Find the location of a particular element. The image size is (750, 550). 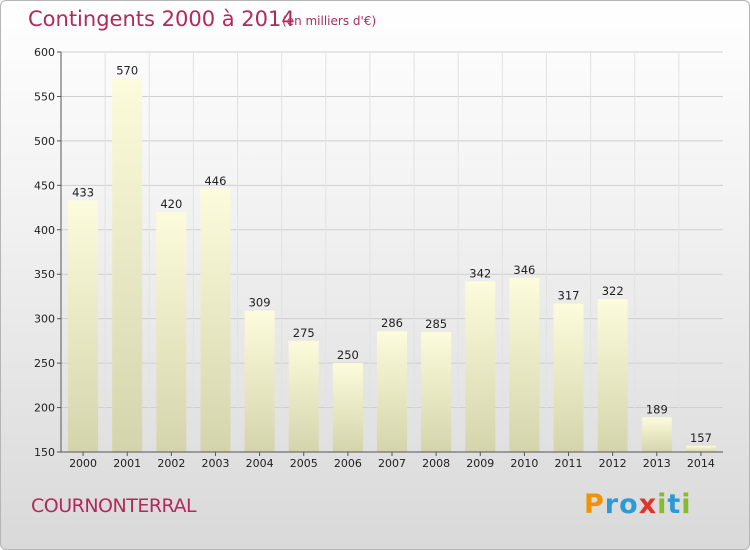

logo-letter: P is located at coordinates (594, 504).